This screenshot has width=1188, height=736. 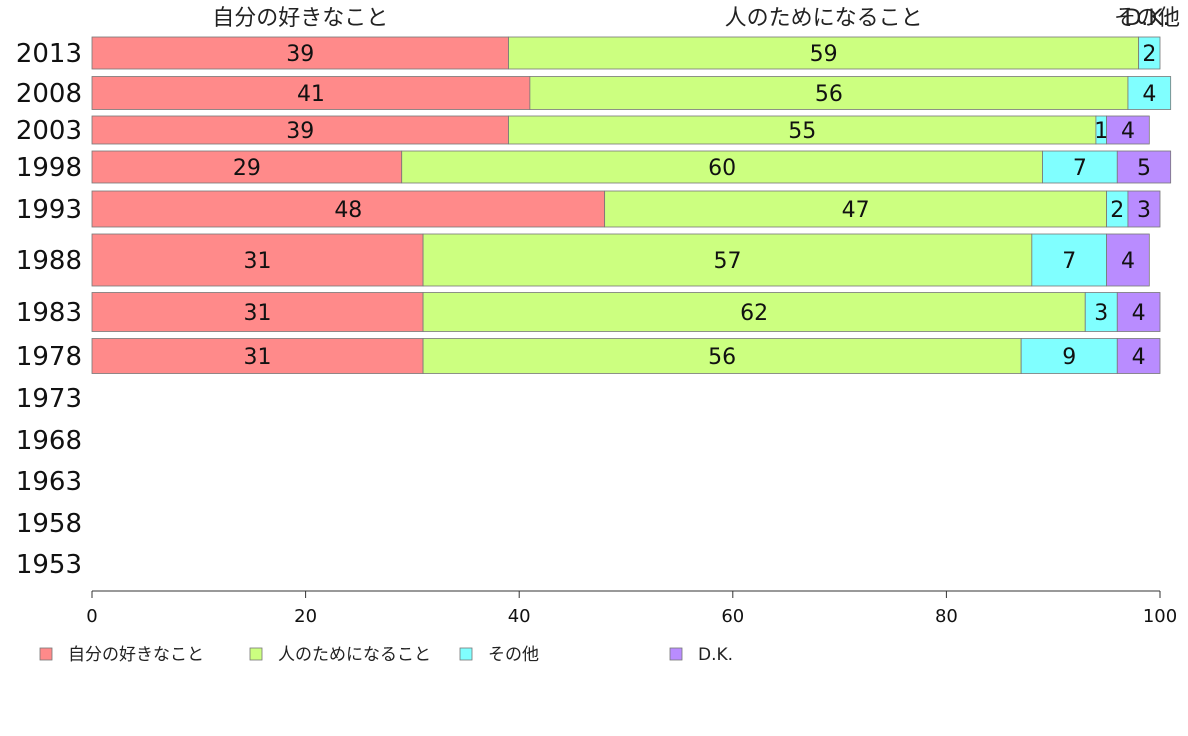 What do you see at coordinates (247, 168) in the screenshot?
I see `segment-label: 29` at bounding box center [247, 168].